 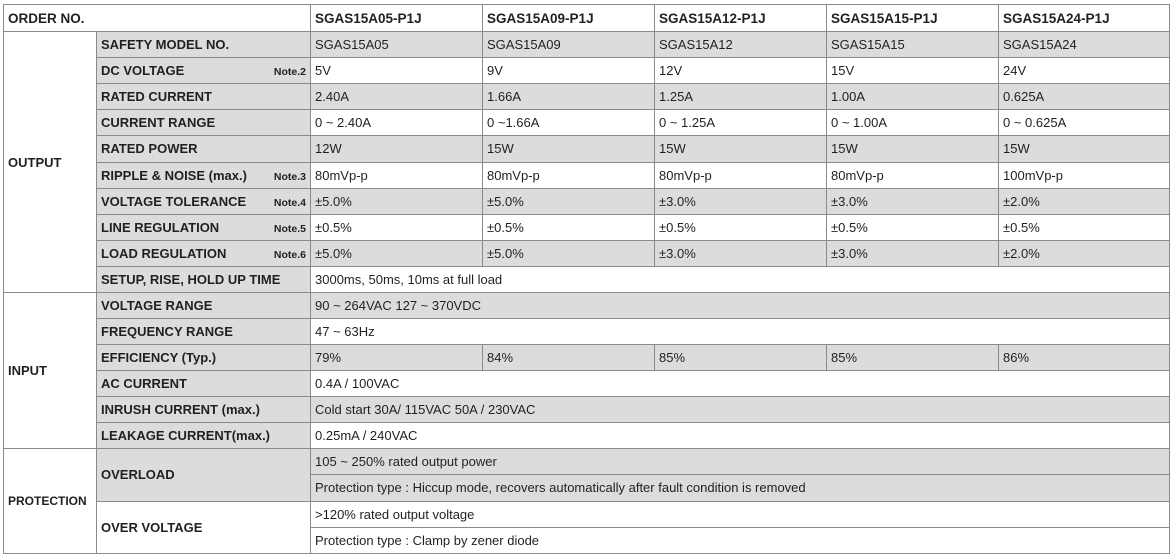 What do you see at coordinates (203, 384) in the screenshot?
I see `row-label: AC CURRENT` at bounding box center [203, 384].